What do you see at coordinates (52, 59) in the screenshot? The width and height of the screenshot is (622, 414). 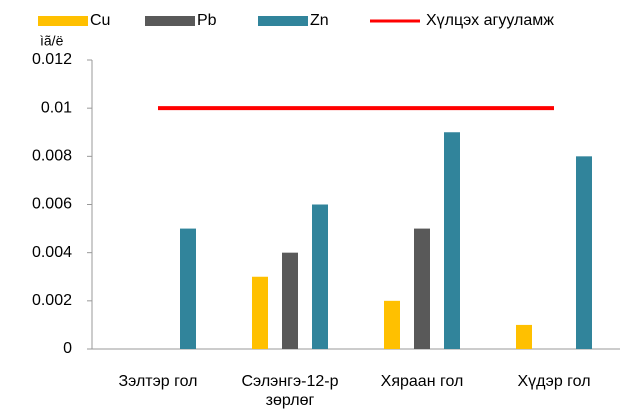 I see `y-tick-label: 0.012` at bounding box center [52, 59].